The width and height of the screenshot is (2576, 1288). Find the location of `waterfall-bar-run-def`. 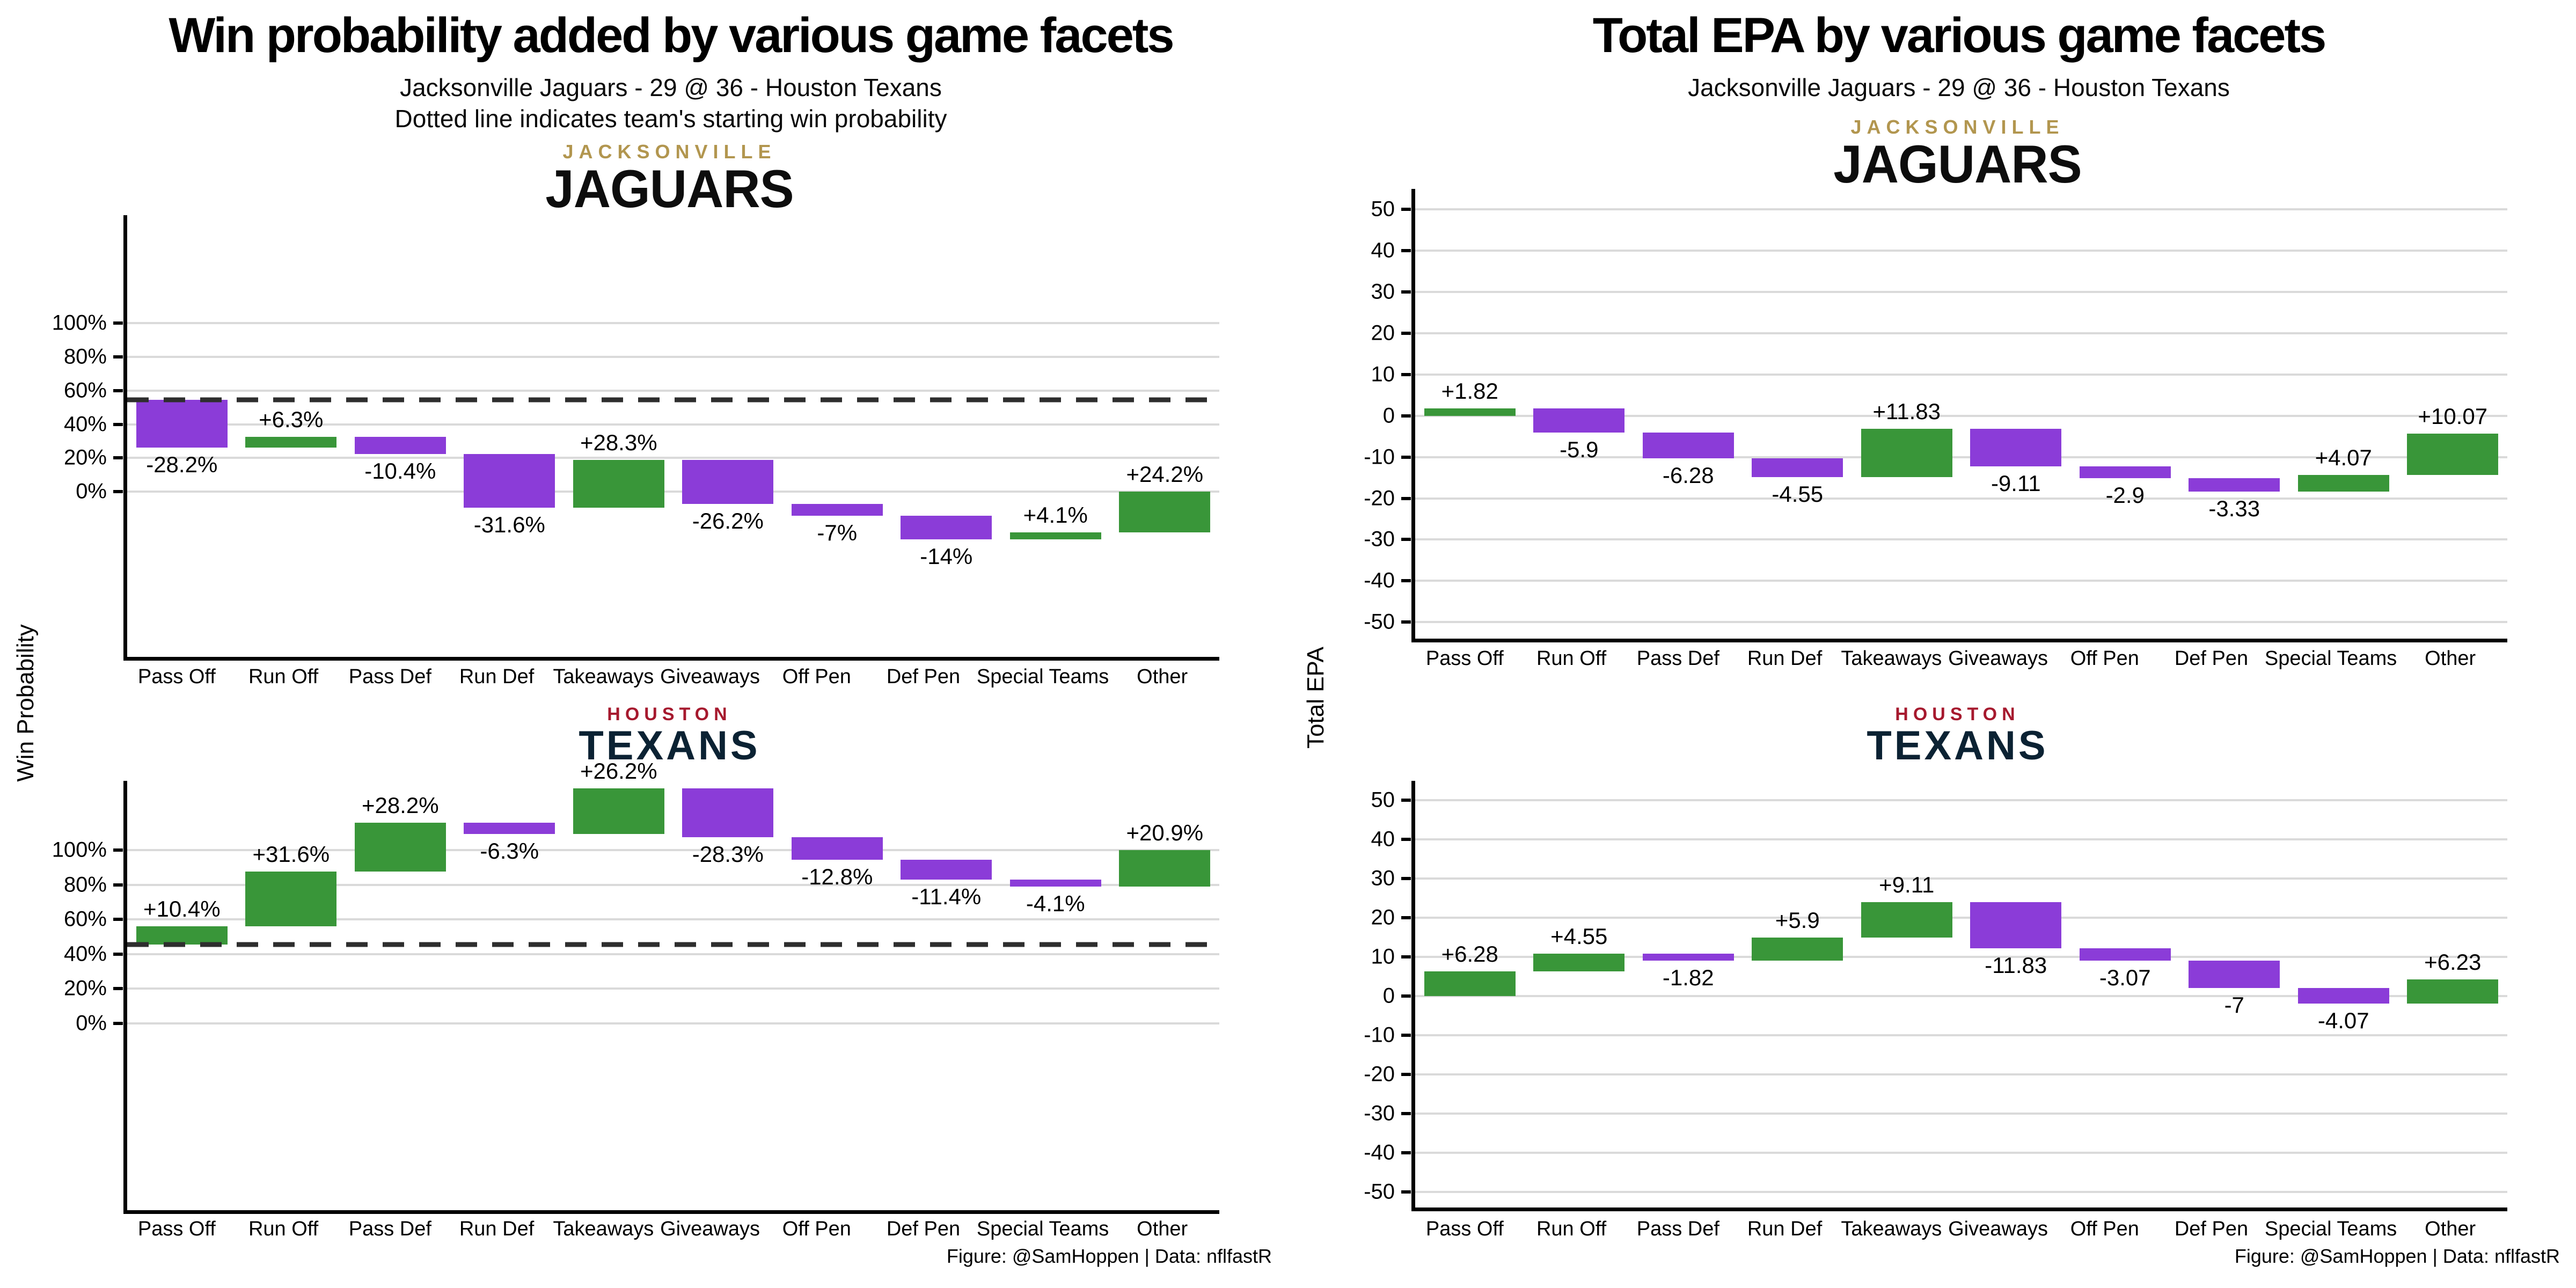

waterfall-bar-run-def is located at coordinates (1797, 468).